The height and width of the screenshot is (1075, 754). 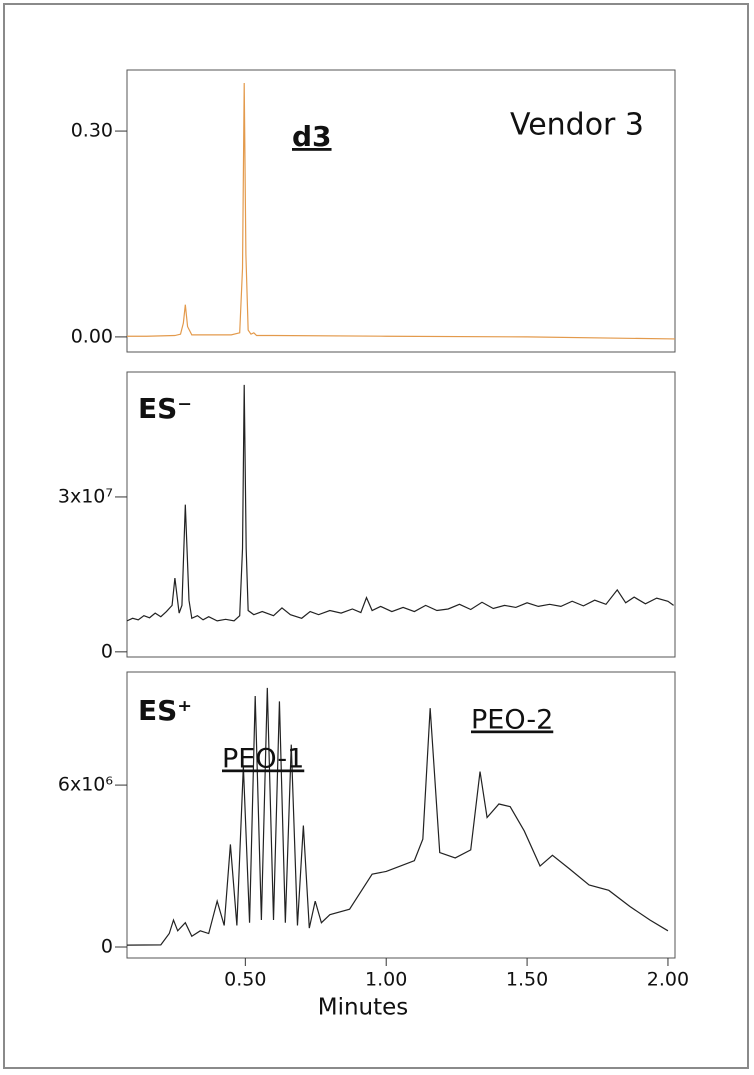 I want to click on x-axis-label: Minutes, so click(x=363, y=1008).